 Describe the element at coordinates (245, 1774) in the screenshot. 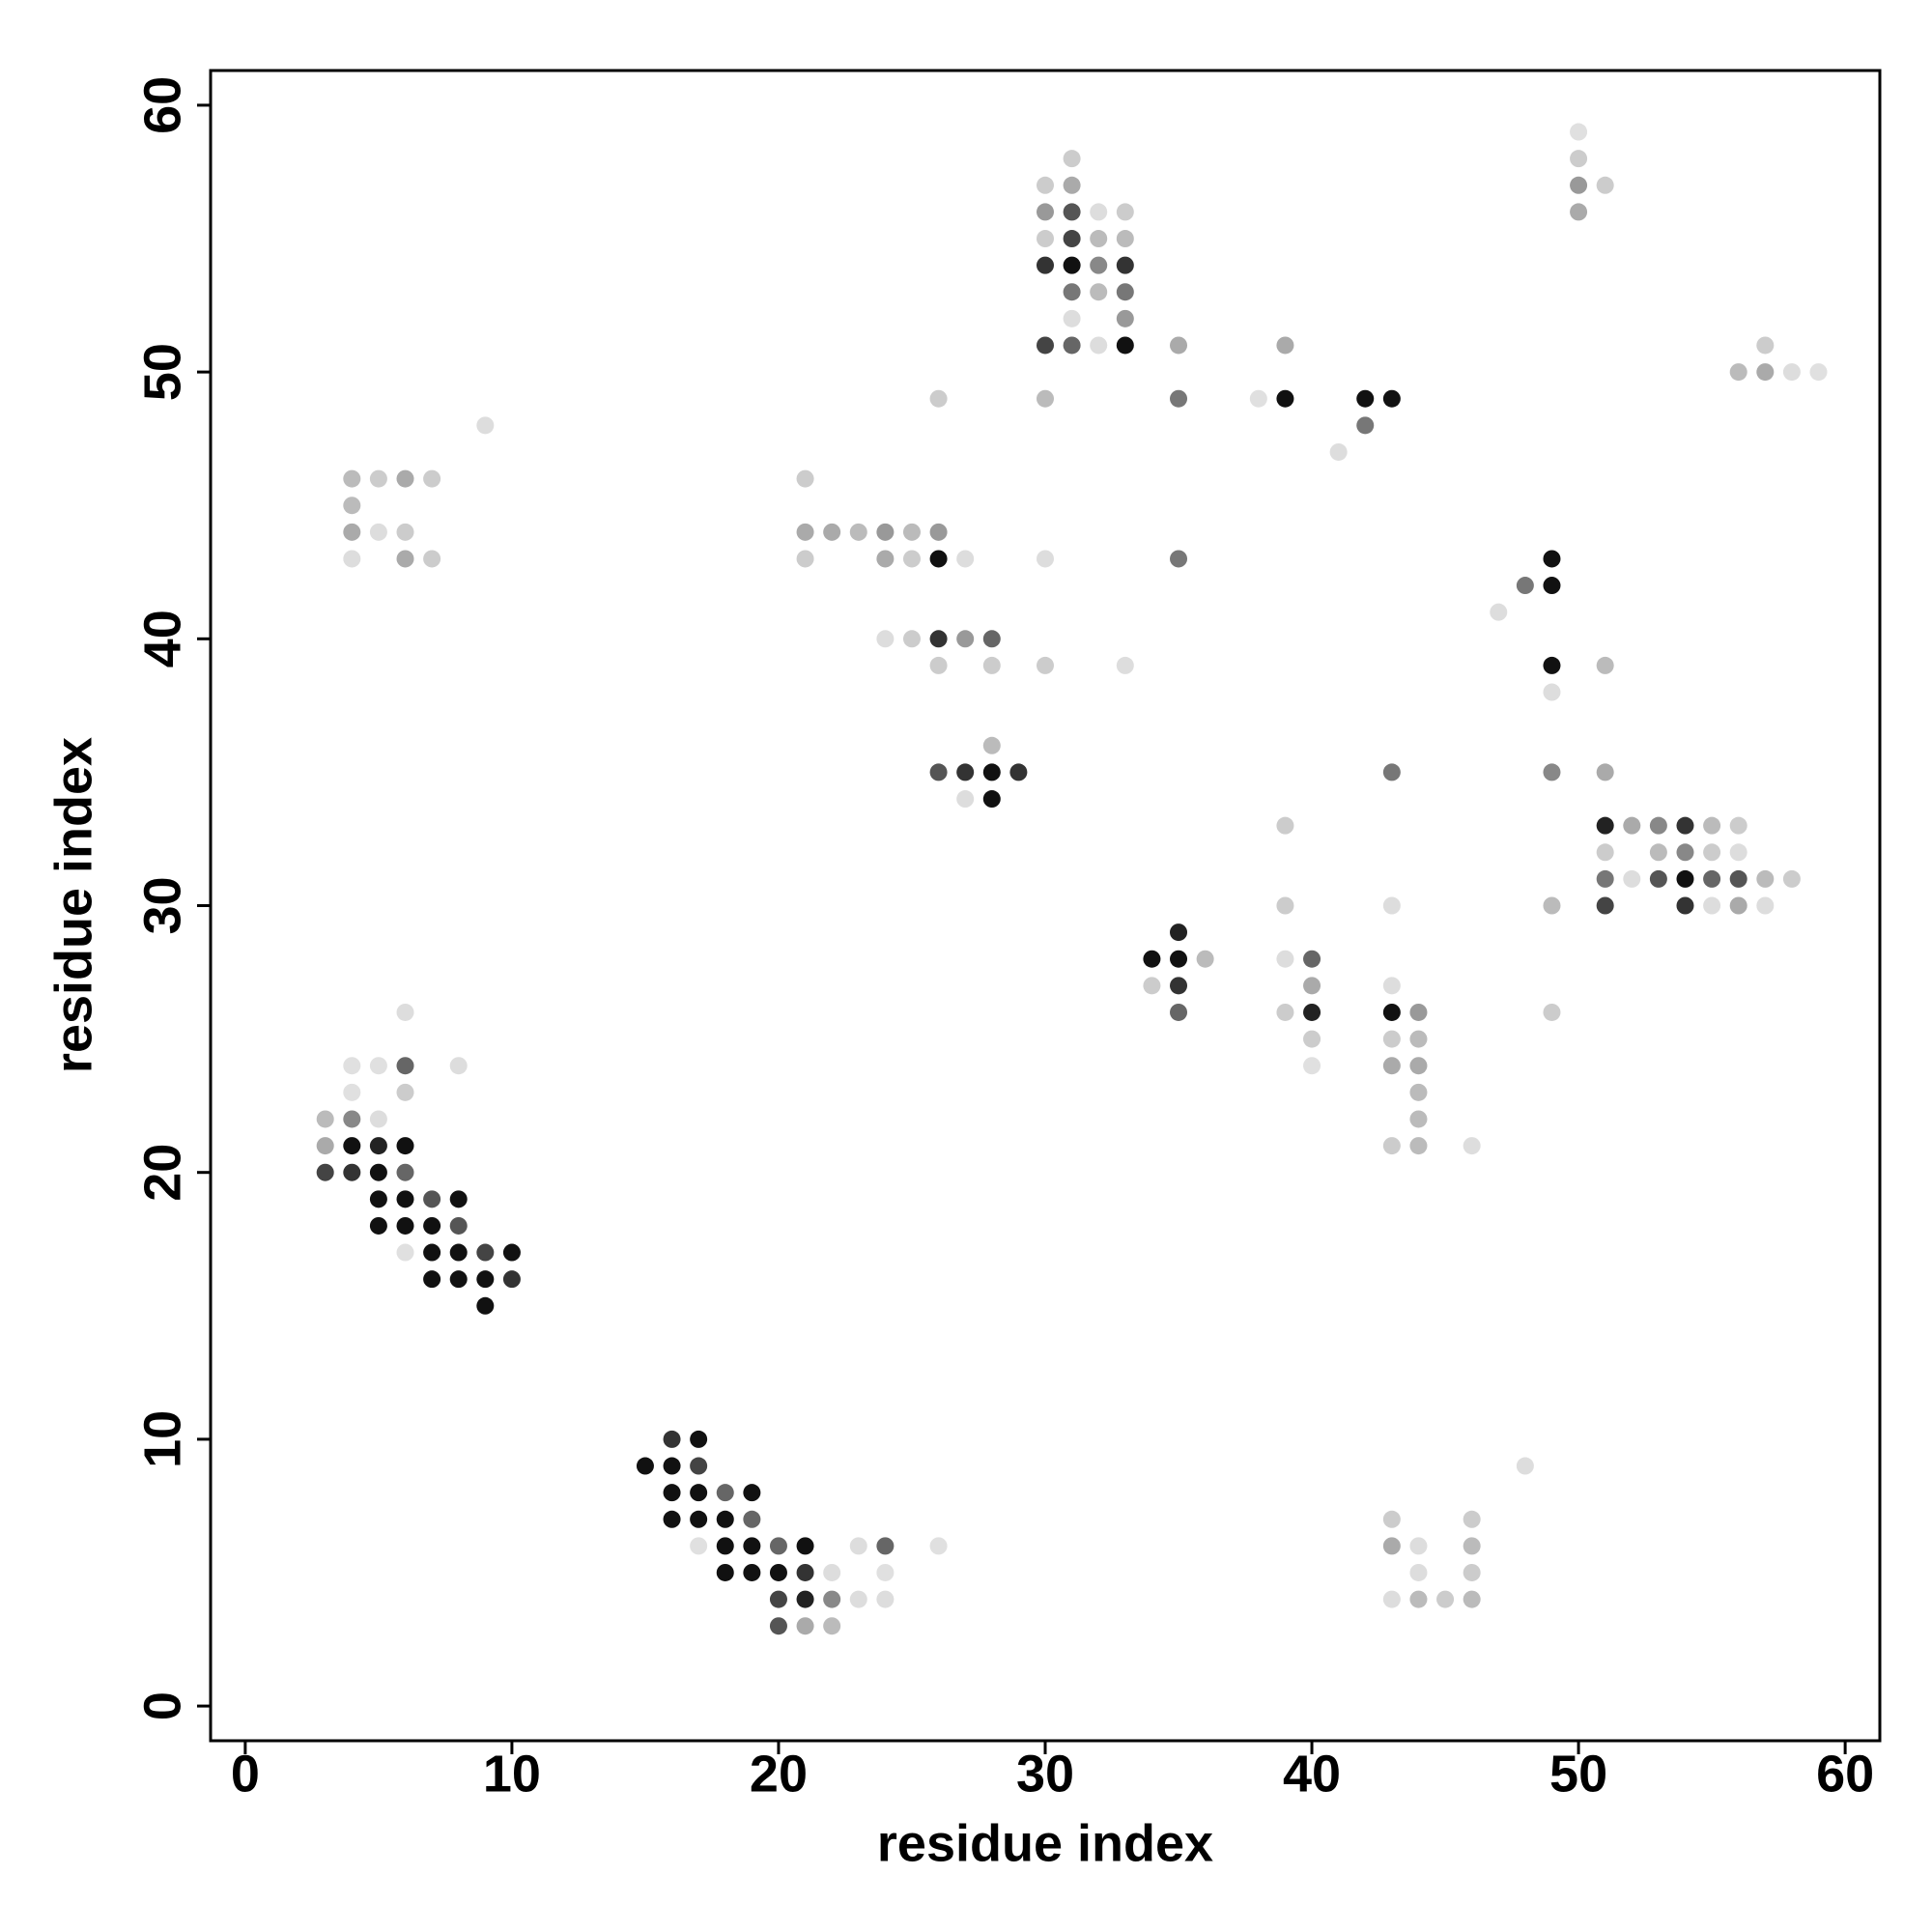

I see `x-tick-label: 0` at that location.